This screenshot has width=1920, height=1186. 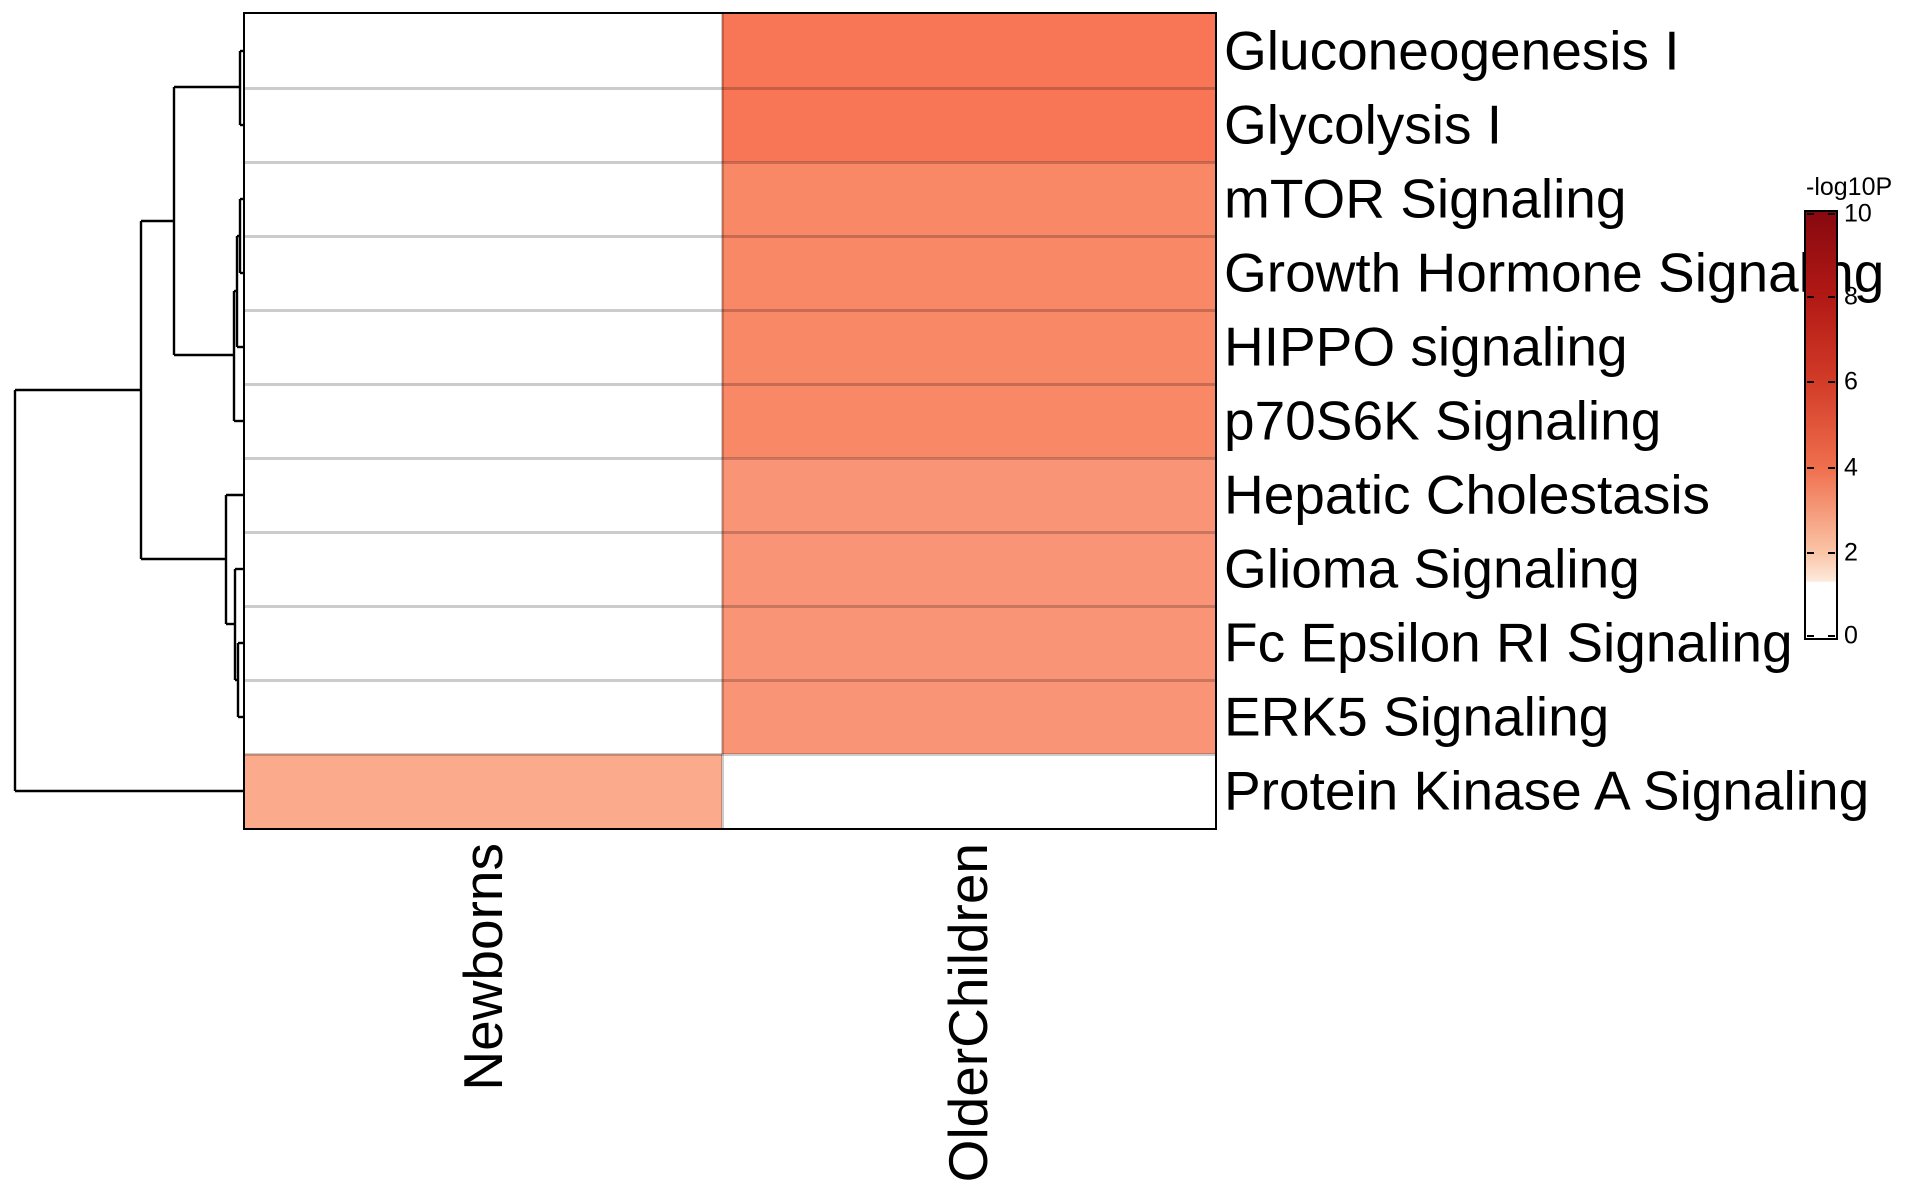 I want to click on column-separator-line, so click(x=722, y=421).